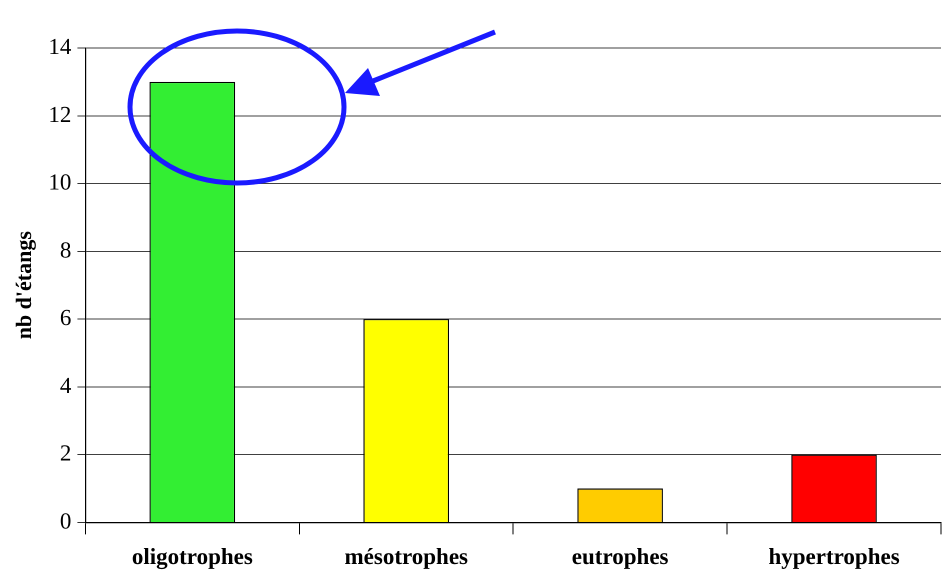 The image size is (943, 582). What do you see at coordinates (60, 47) in the screenshot?
I see `y-tick-label: 14` at bounding box center [60, 47].